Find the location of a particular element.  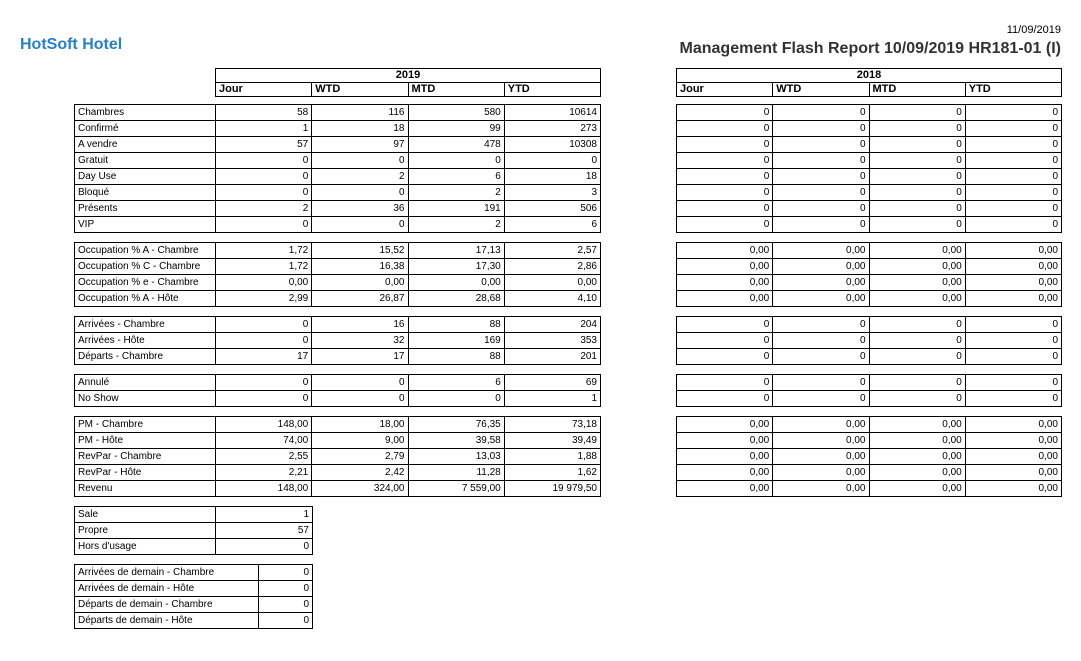

row-label: A vendre is located at coordinates (145, 144).